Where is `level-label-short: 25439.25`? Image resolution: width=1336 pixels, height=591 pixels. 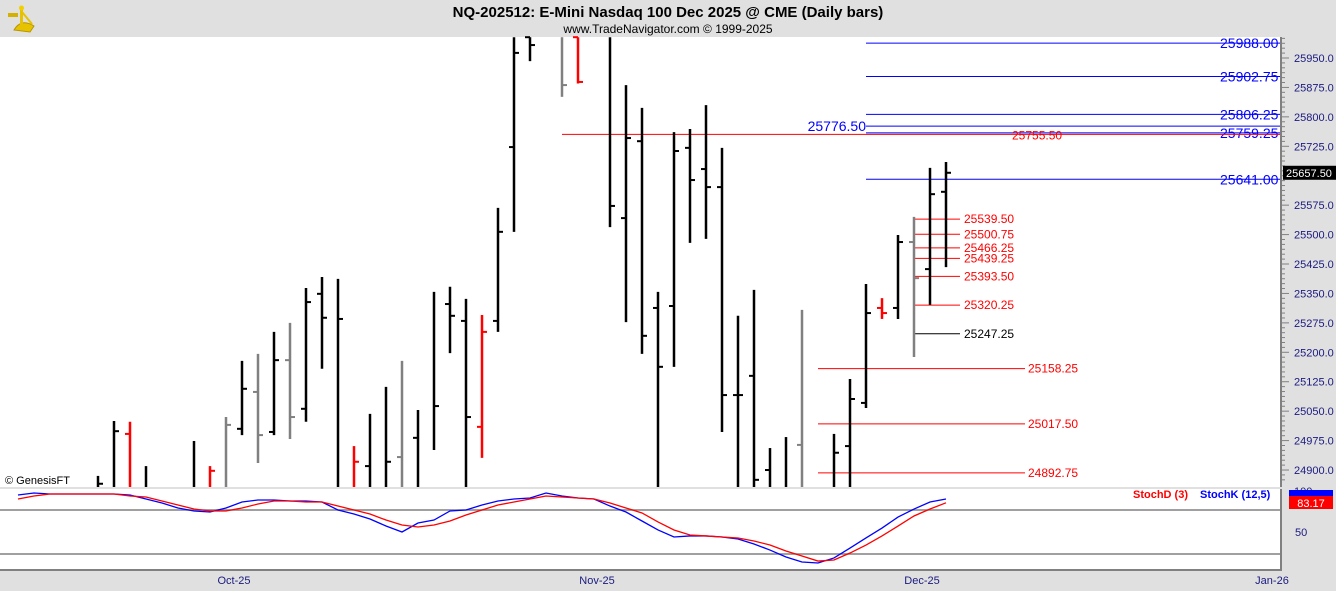 level-label-short: 25439.25 is located at coordinates (989, 258).